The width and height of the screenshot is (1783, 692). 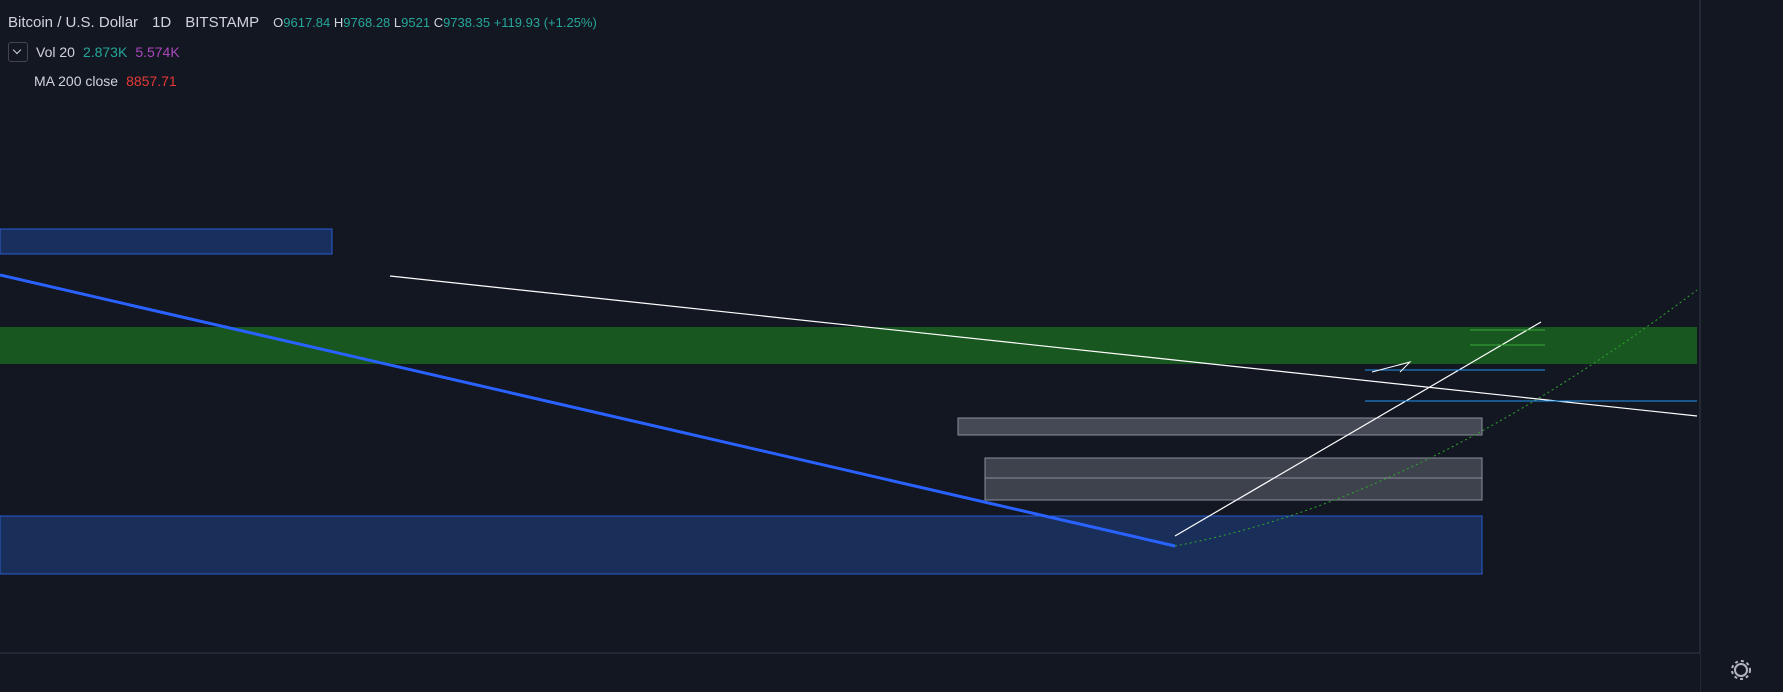 I want to click on open-value: 9617.84, so click(x=307, y=22).